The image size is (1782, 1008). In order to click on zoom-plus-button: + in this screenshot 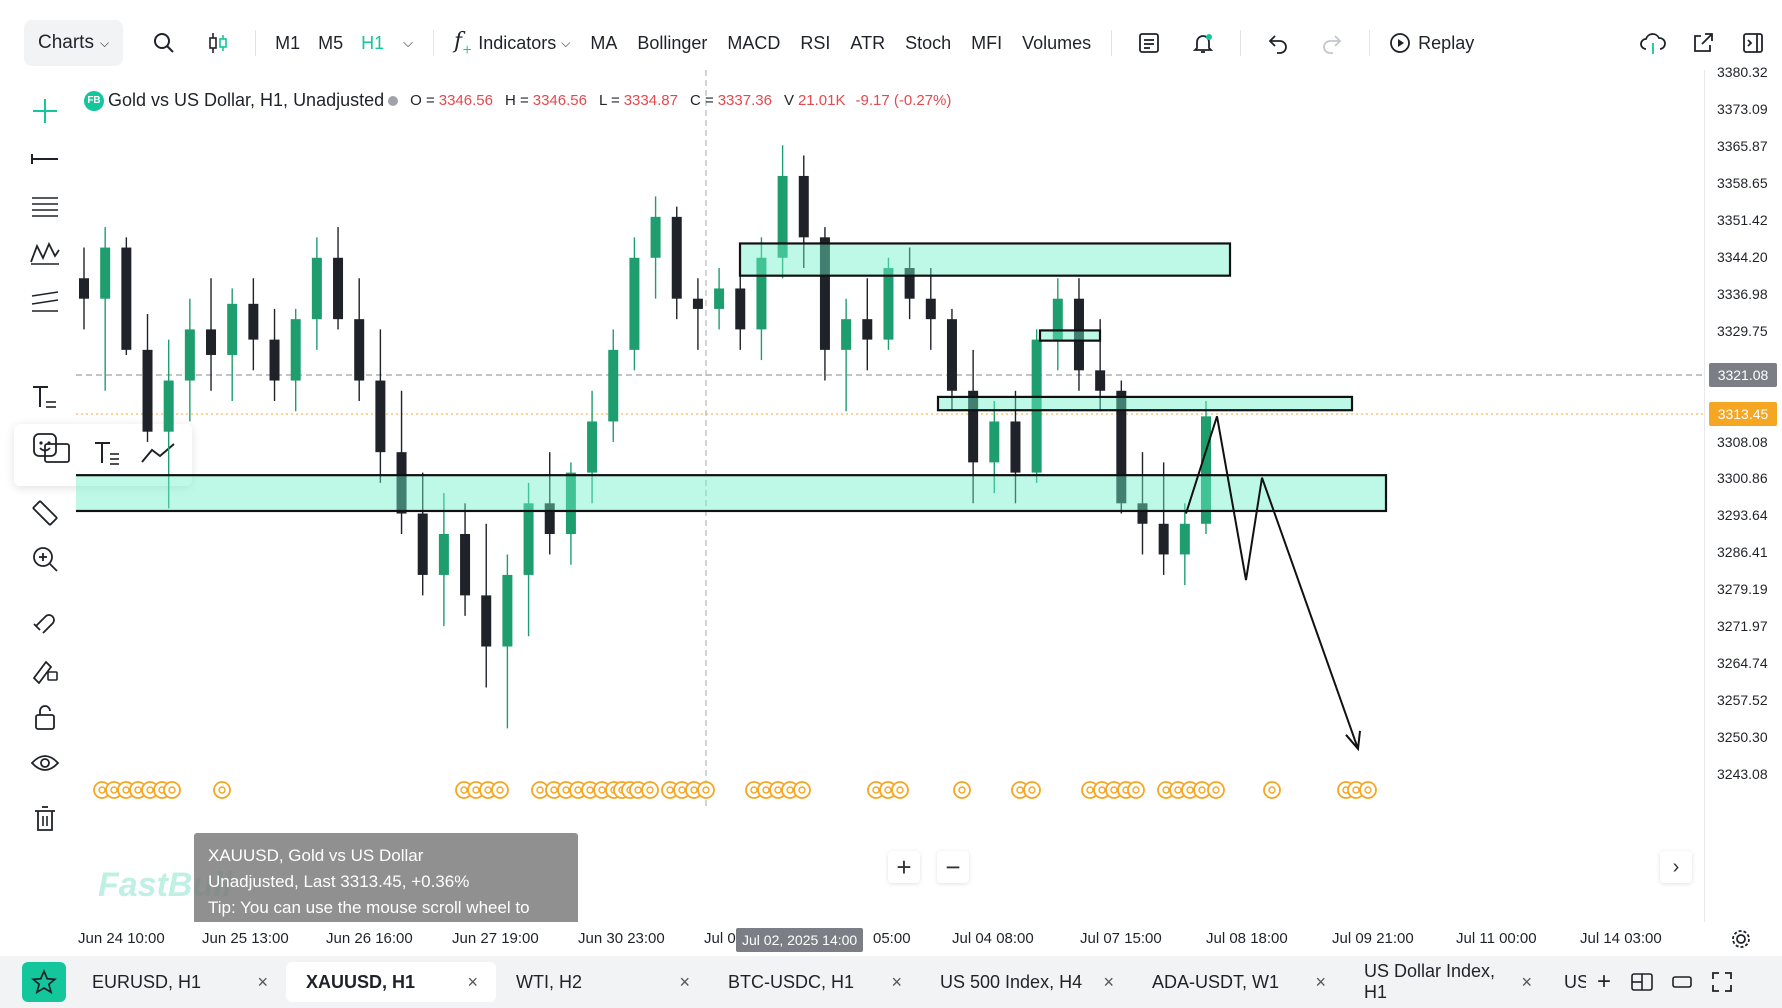, I will do `click(904, 867)`.